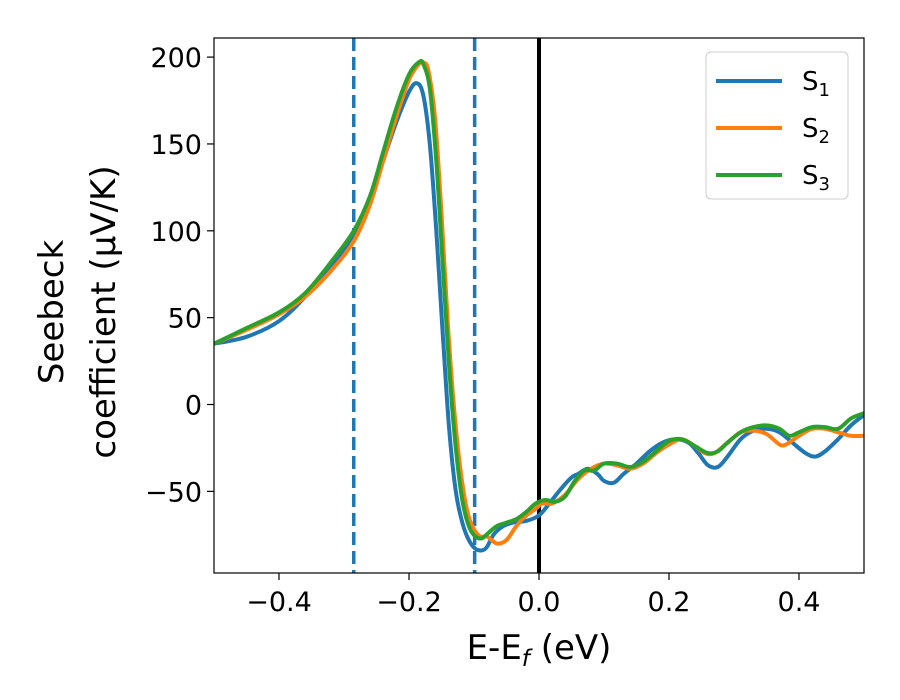  Describe the element at coordinates (179, 275) in the screenshot. I see `y-axis-ticks: −50 0 50 100 150 200` at that location.